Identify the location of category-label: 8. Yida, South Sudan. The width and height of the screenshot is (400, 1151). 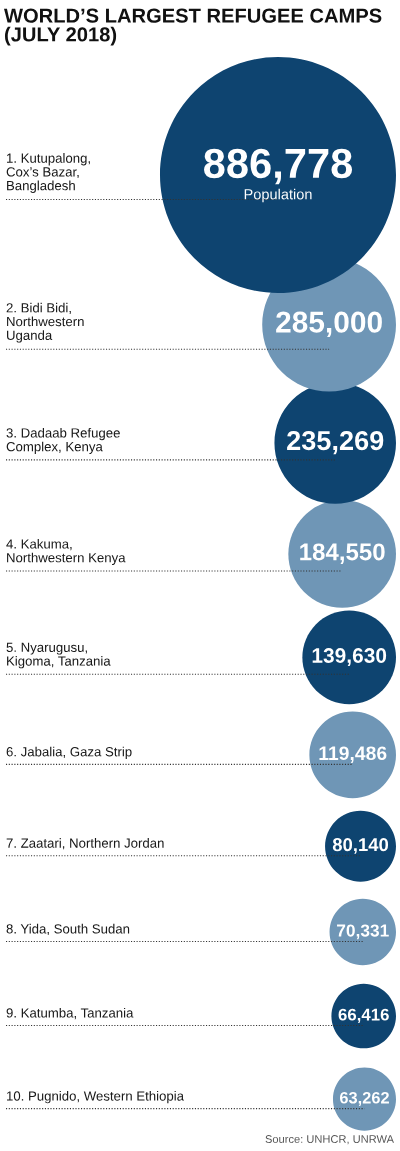
(68, 929).